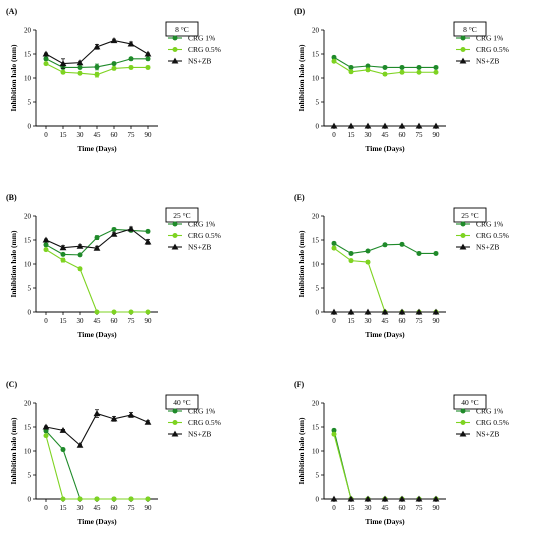 The image size is (550, 536). What do you see at coordinates (181, 402) in the screenshot?
I see `temperature-label: 40 °C` at bounding box center [181, 402].